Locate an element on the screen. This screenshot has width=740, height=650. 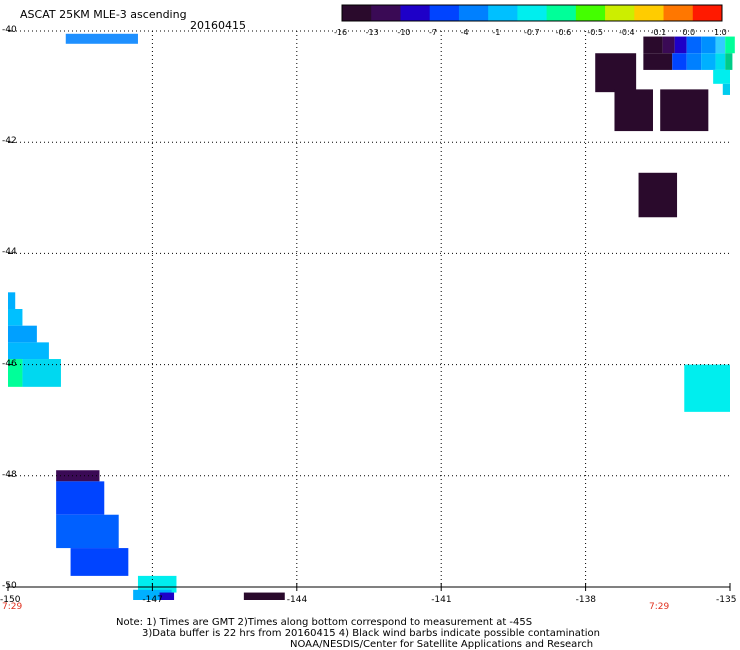
lon-label: -150 is located at coordinates (10, 600).